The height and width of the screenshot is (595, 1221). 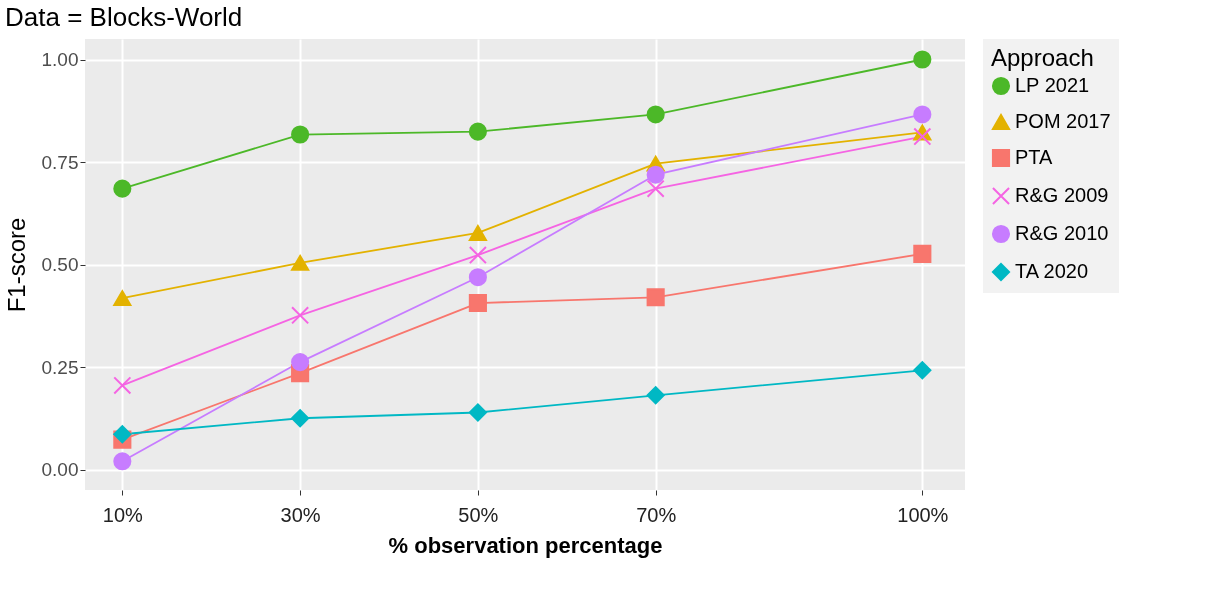 What do you see at coordinates (1034, 157) in the screenshot?
I see `legend-label: PTA` at bounding box center [1034, 157].